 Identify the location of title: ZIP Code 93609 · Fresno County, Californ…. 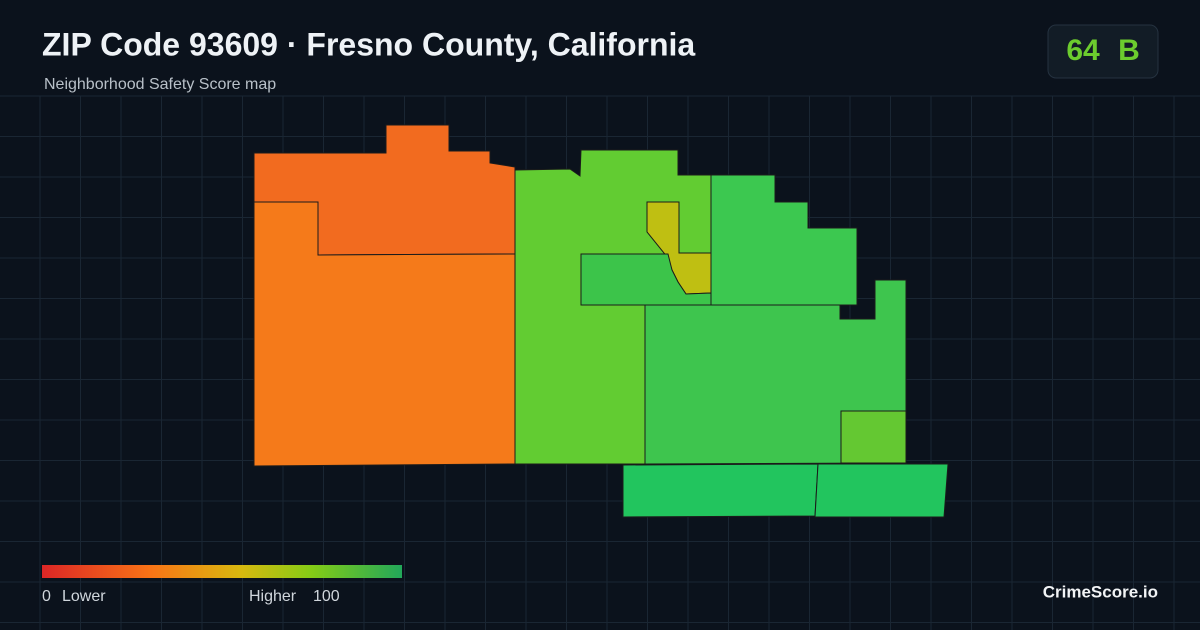
(368, 44).